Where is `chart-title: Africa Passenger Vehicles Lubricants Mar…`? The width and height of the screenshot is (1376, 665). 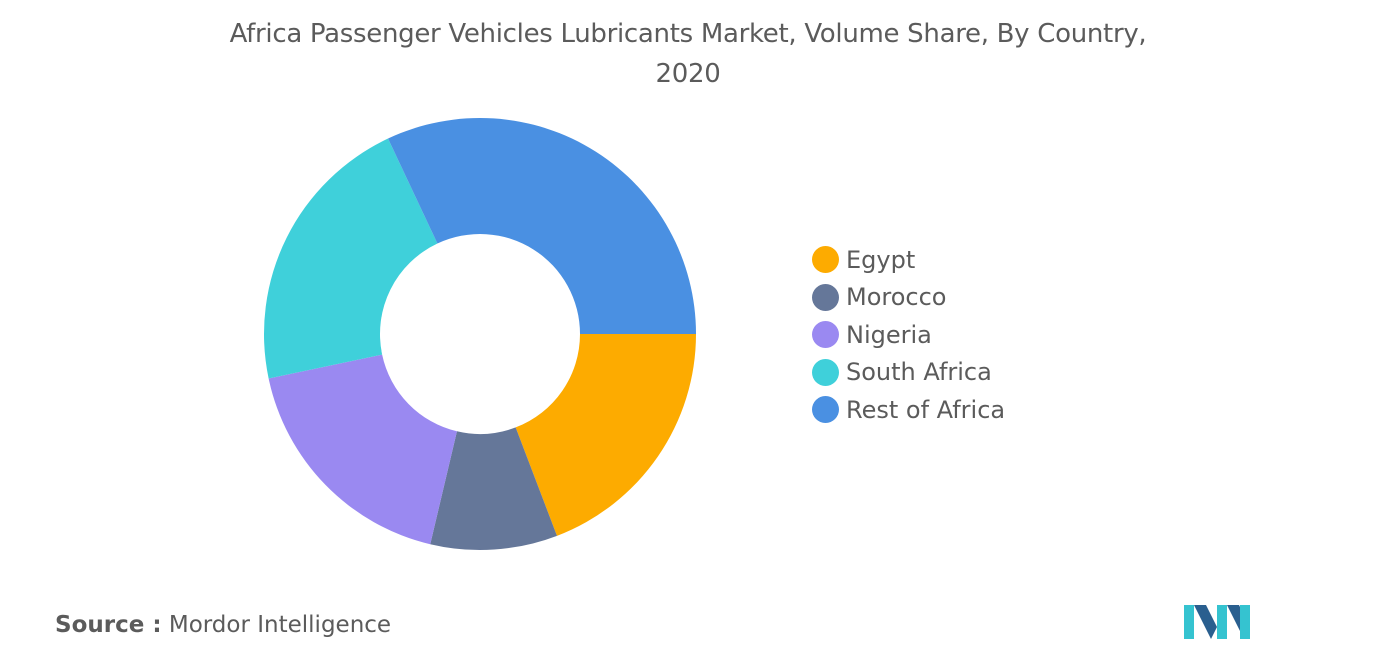 chart-title: Africa Passenger Vehicles Lubricants Mar… is located at coordinates (688, 54).